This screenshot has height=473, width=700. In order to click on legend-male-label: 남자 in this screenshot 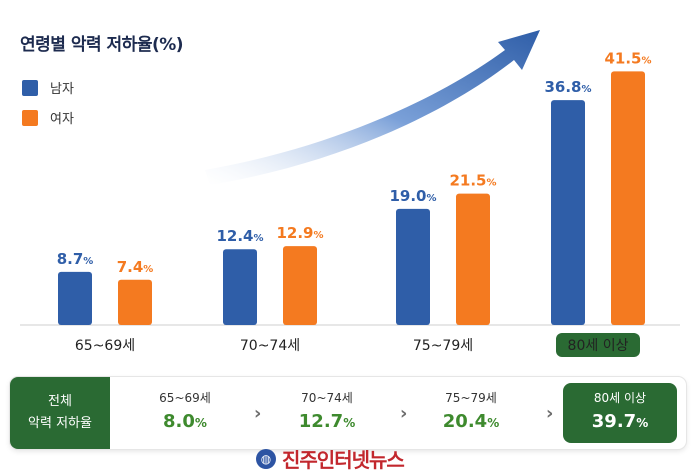, I will do `click(62, 89)`.